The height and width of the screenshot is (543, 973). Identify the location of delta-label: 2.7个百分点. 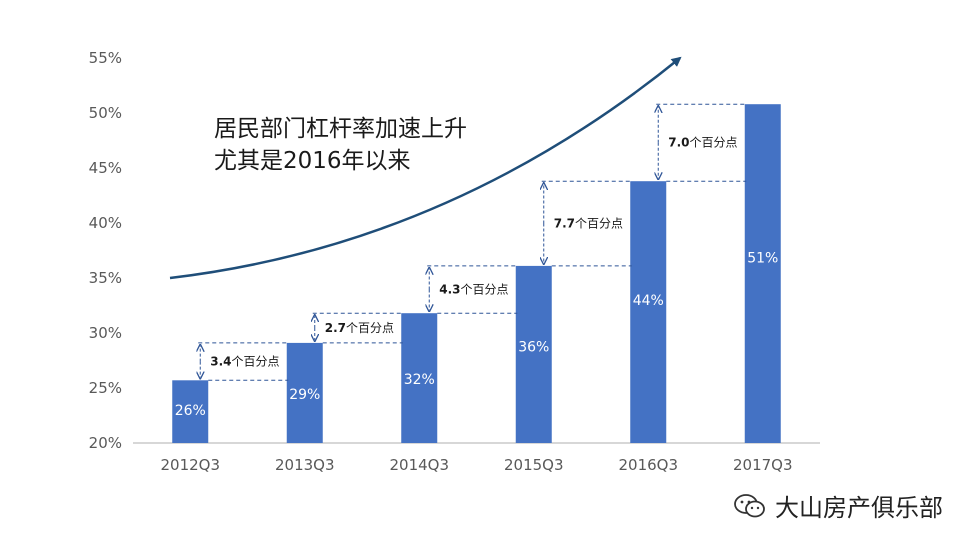
(359, 328).